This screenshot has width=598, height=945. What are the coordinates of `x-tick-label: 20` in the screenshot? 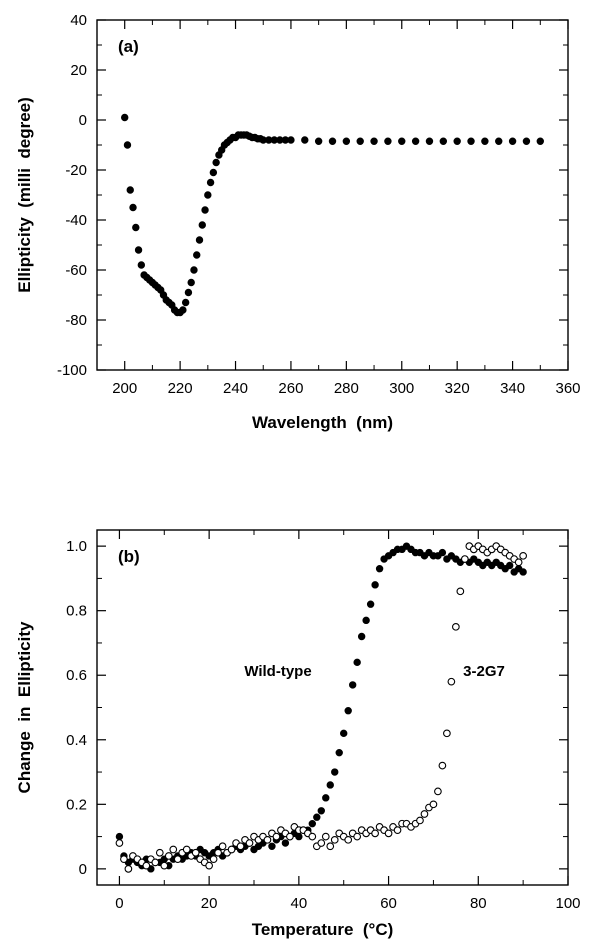 It's located at (209, 903).